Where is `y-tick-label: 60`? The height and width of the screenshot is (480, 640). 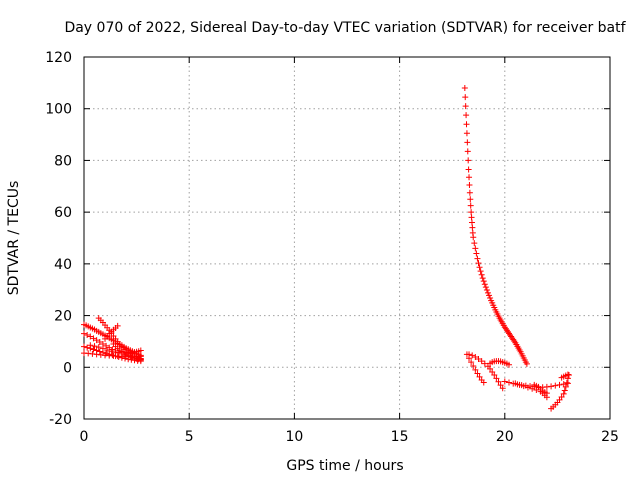
y-tick-label: 60 is located at coordinates (63, 213).